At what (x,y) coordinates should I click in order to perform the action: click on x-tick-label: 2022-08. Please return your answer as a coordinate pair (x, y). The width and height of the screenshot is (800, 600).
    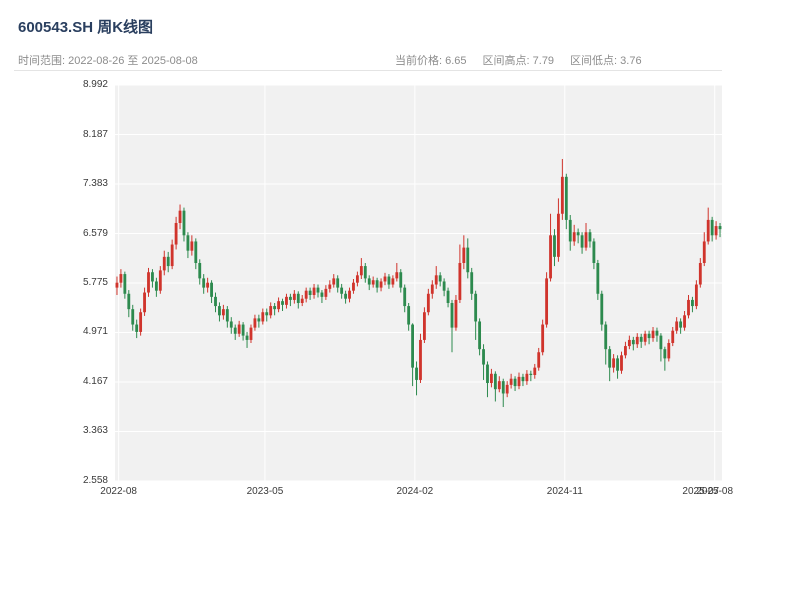
    Looking at the image, I should click on (118, 491).